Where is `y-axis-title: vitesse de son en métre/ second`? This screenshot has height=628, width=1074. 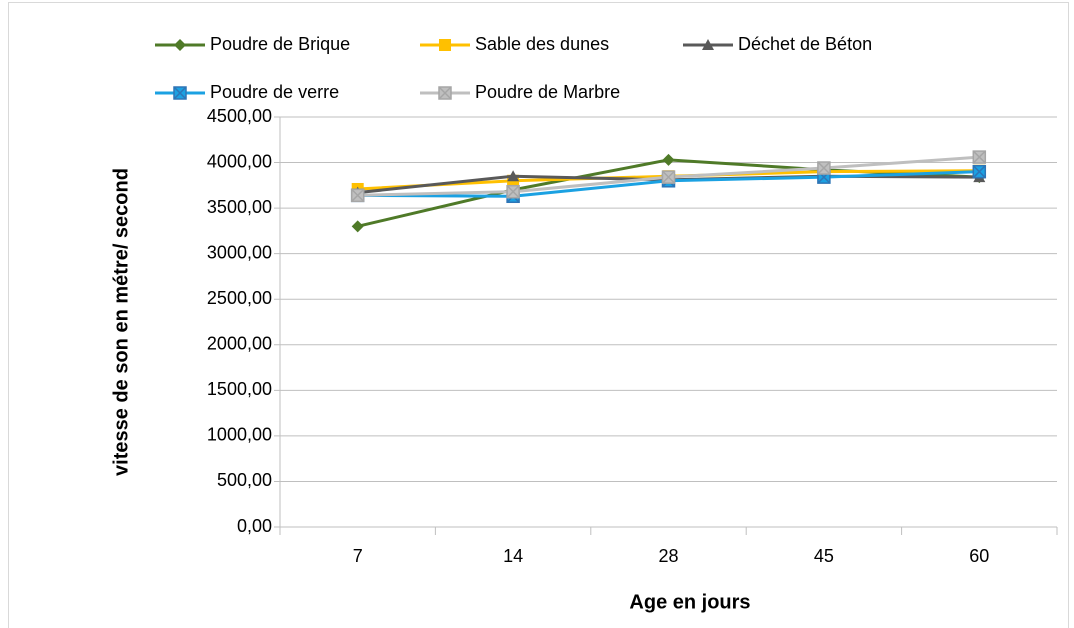 y-axis-title: vitesse de son en métre/ second is located at coordinates (121, 322).